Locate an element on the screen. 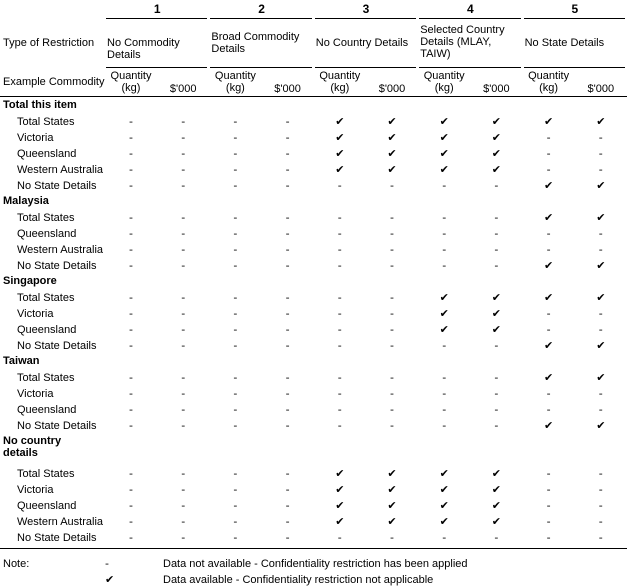 The width and height of the screenshot is (627, 587). row-label: Total States is located at coordinates (46, 378).